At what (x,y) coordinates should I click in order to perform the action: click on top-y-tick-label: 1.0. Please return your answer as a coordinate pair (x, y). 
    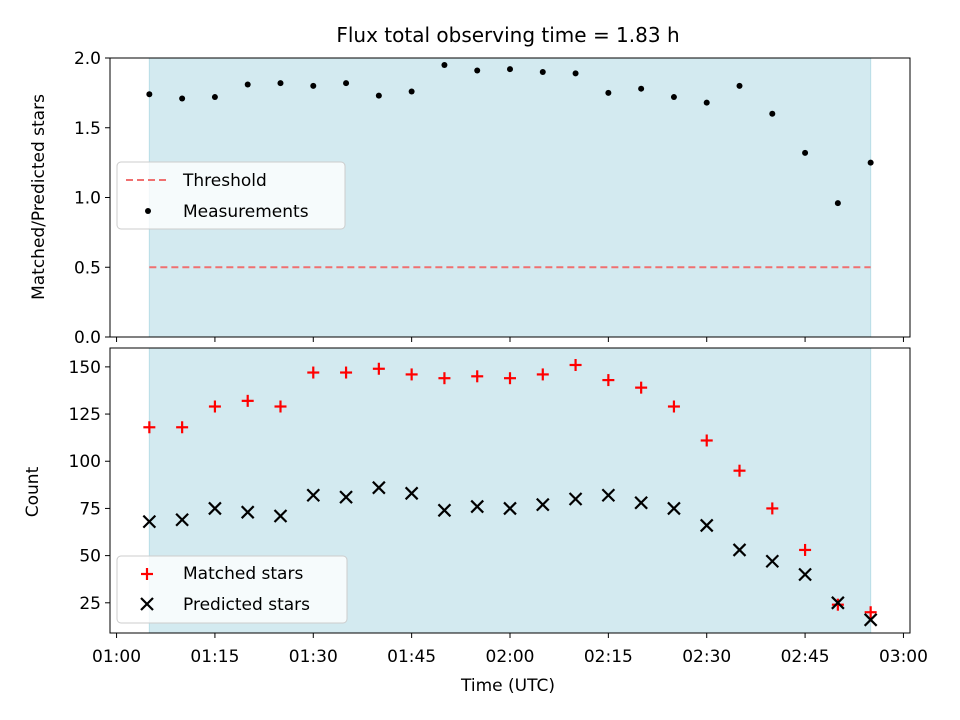
    Looking at the image, I should click on (87, 199).